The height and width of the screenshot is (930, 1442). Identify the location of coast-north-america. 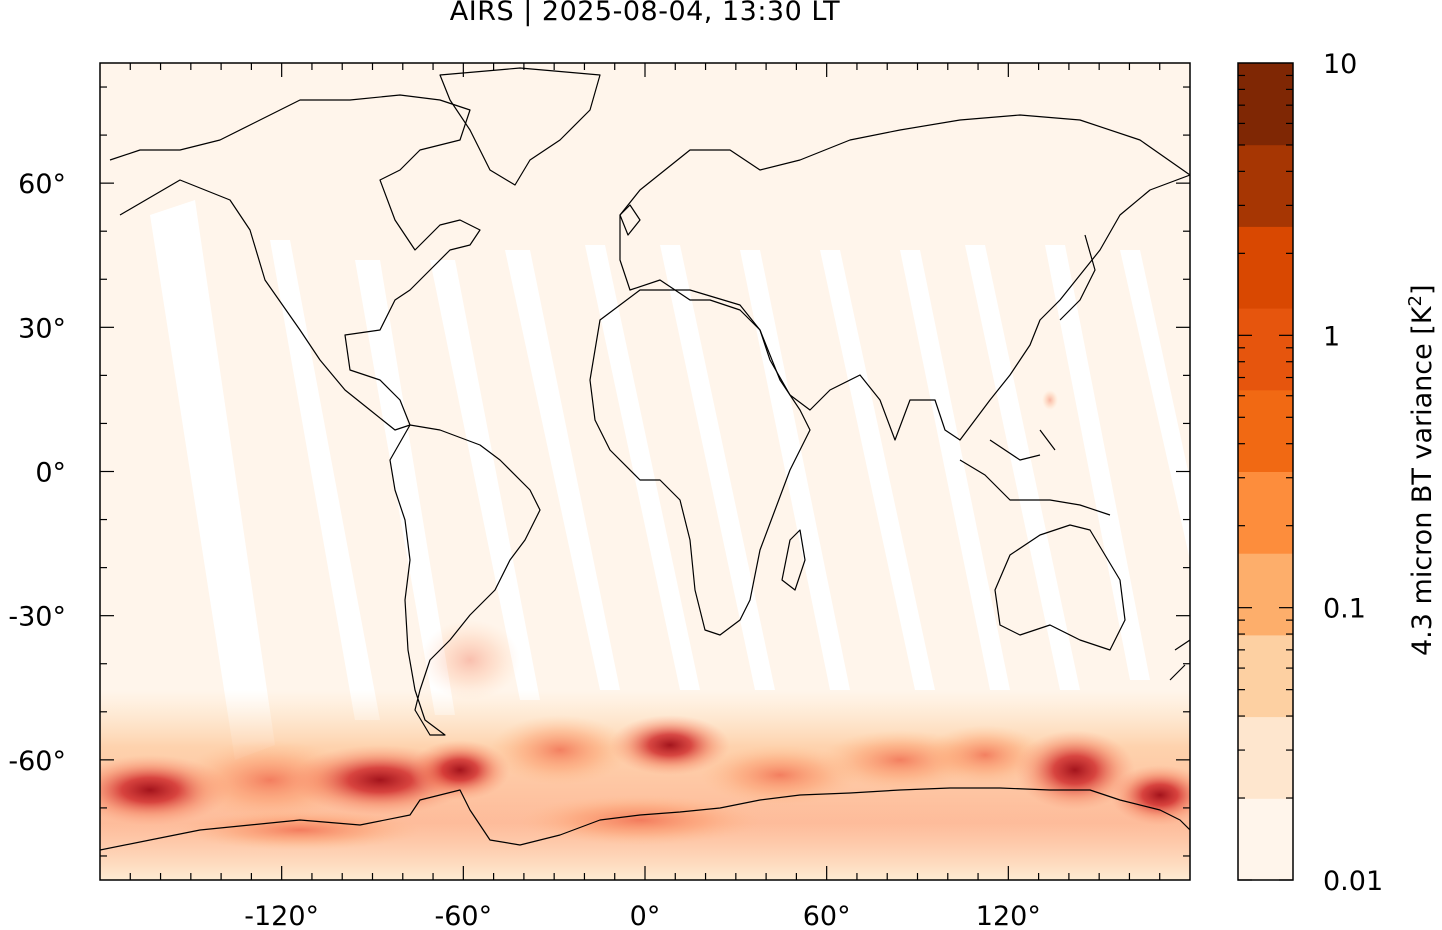
(295, 262).